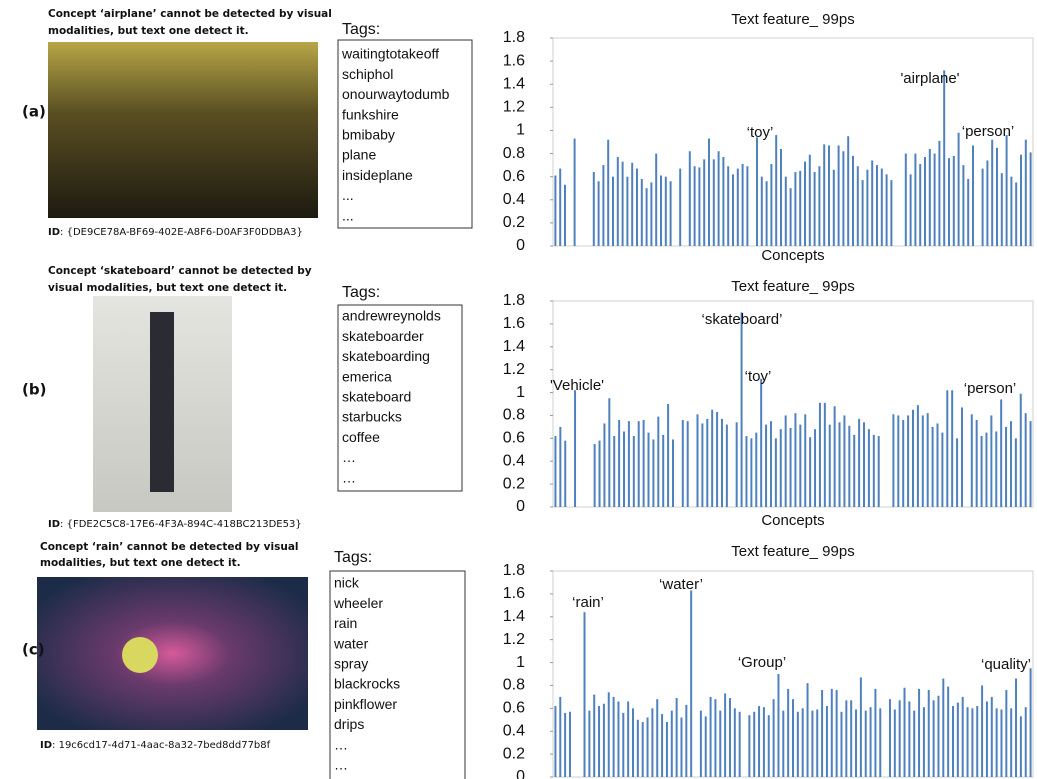 Image resolution: width=1037 pixels, height=779 pixels. What do you see at coordinates (929, 78) in the screenshot?
I see `annotation: 'airplane'` at bounding box center [929, 78].